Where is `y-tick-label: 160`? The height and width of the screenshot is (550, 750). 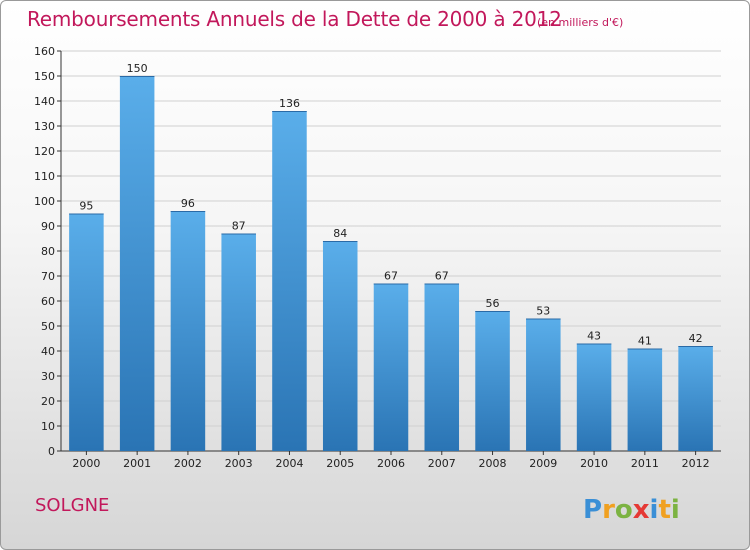 y-tick-label: 160 is located at coordinates (44, 51).